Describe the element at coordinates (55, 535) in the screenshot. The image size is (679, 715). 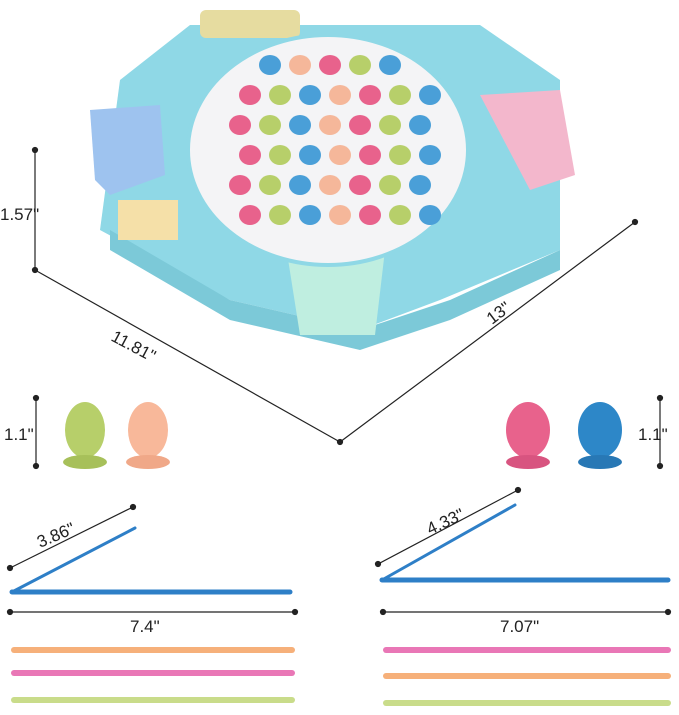
I see `left-rod-arm-label: 3.86"` at that location.